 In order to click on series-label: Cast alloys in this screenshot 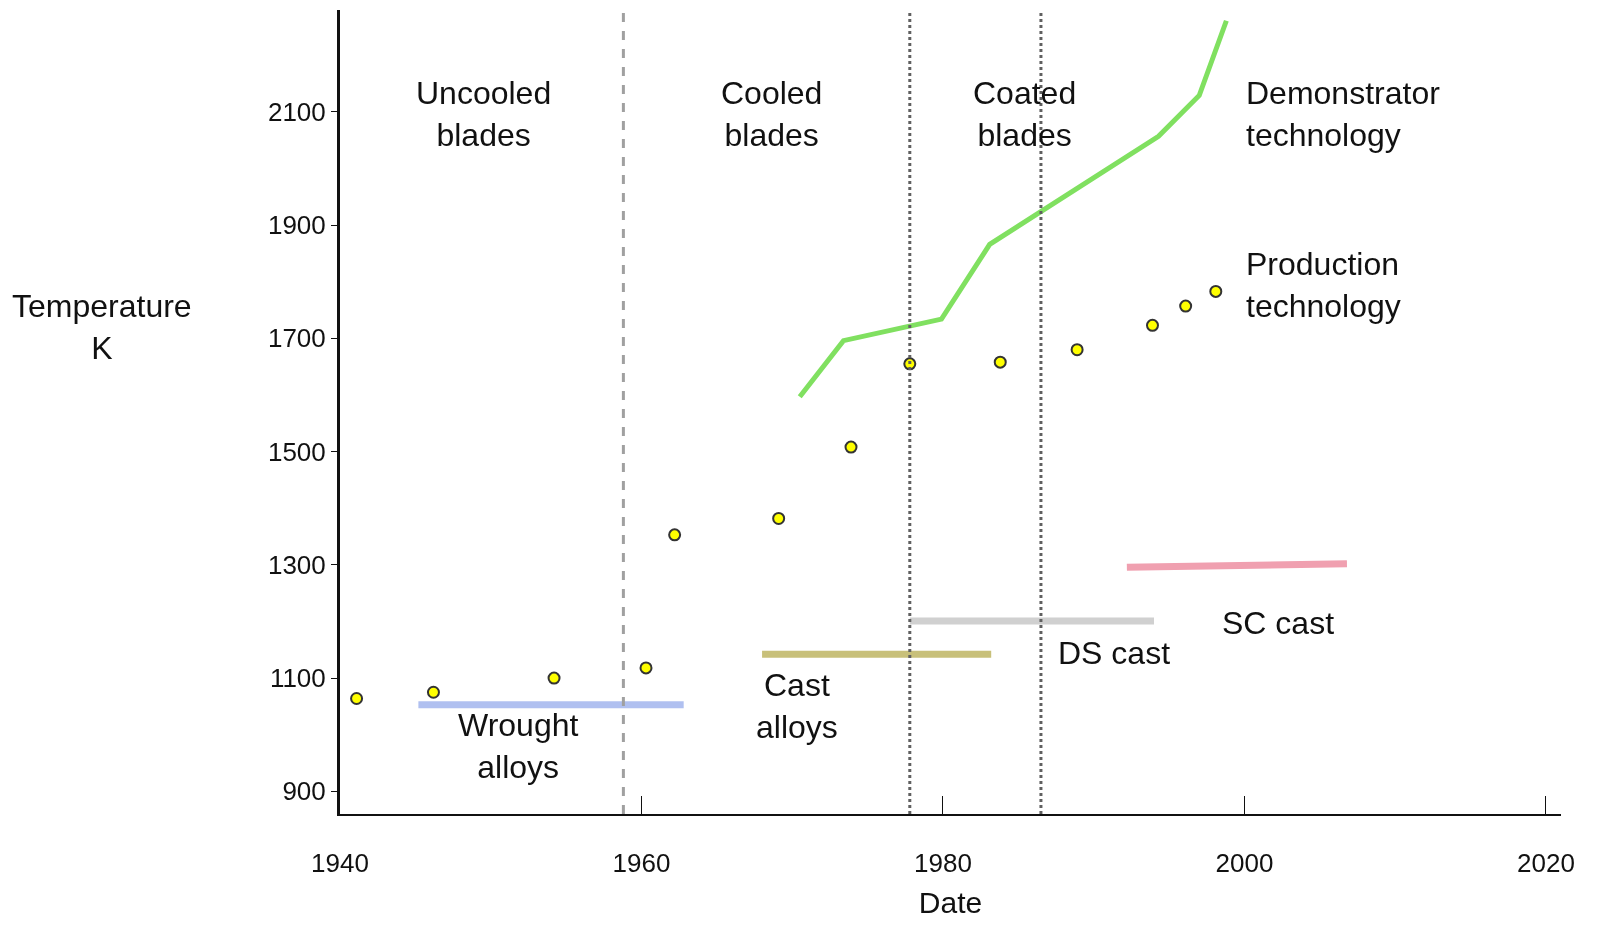, I will do `click(797, 706)`.